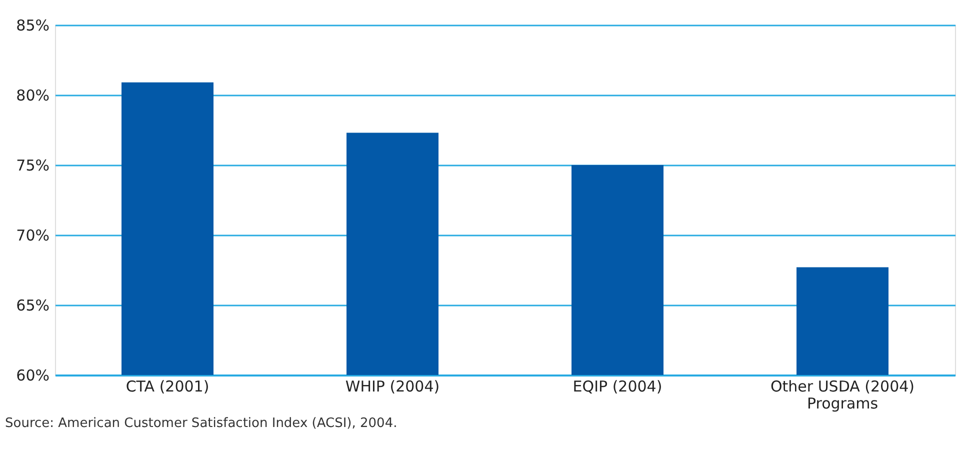 This screenshot has width=965, height=462. What do you see at coordinates (33, 95) in the screenshot?
I see `y-tick-label: 80%` at bounding box center [33, 95].